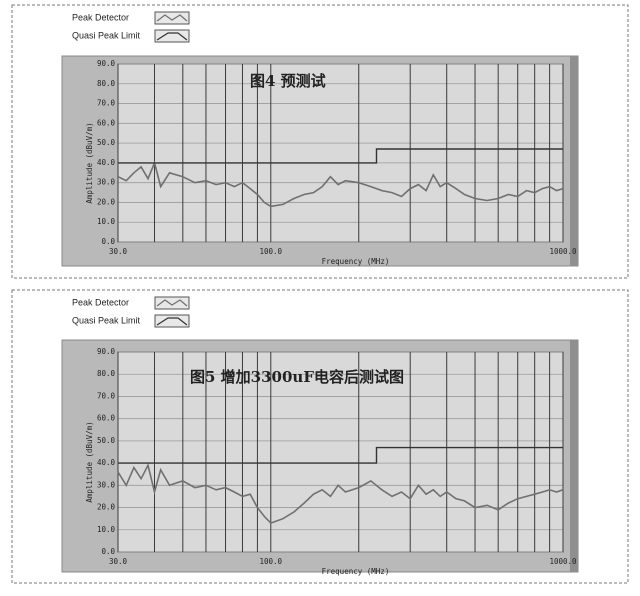 The image size is (640, 596). I want to click on chart-title: 图4 预测试, so click(288, 81).